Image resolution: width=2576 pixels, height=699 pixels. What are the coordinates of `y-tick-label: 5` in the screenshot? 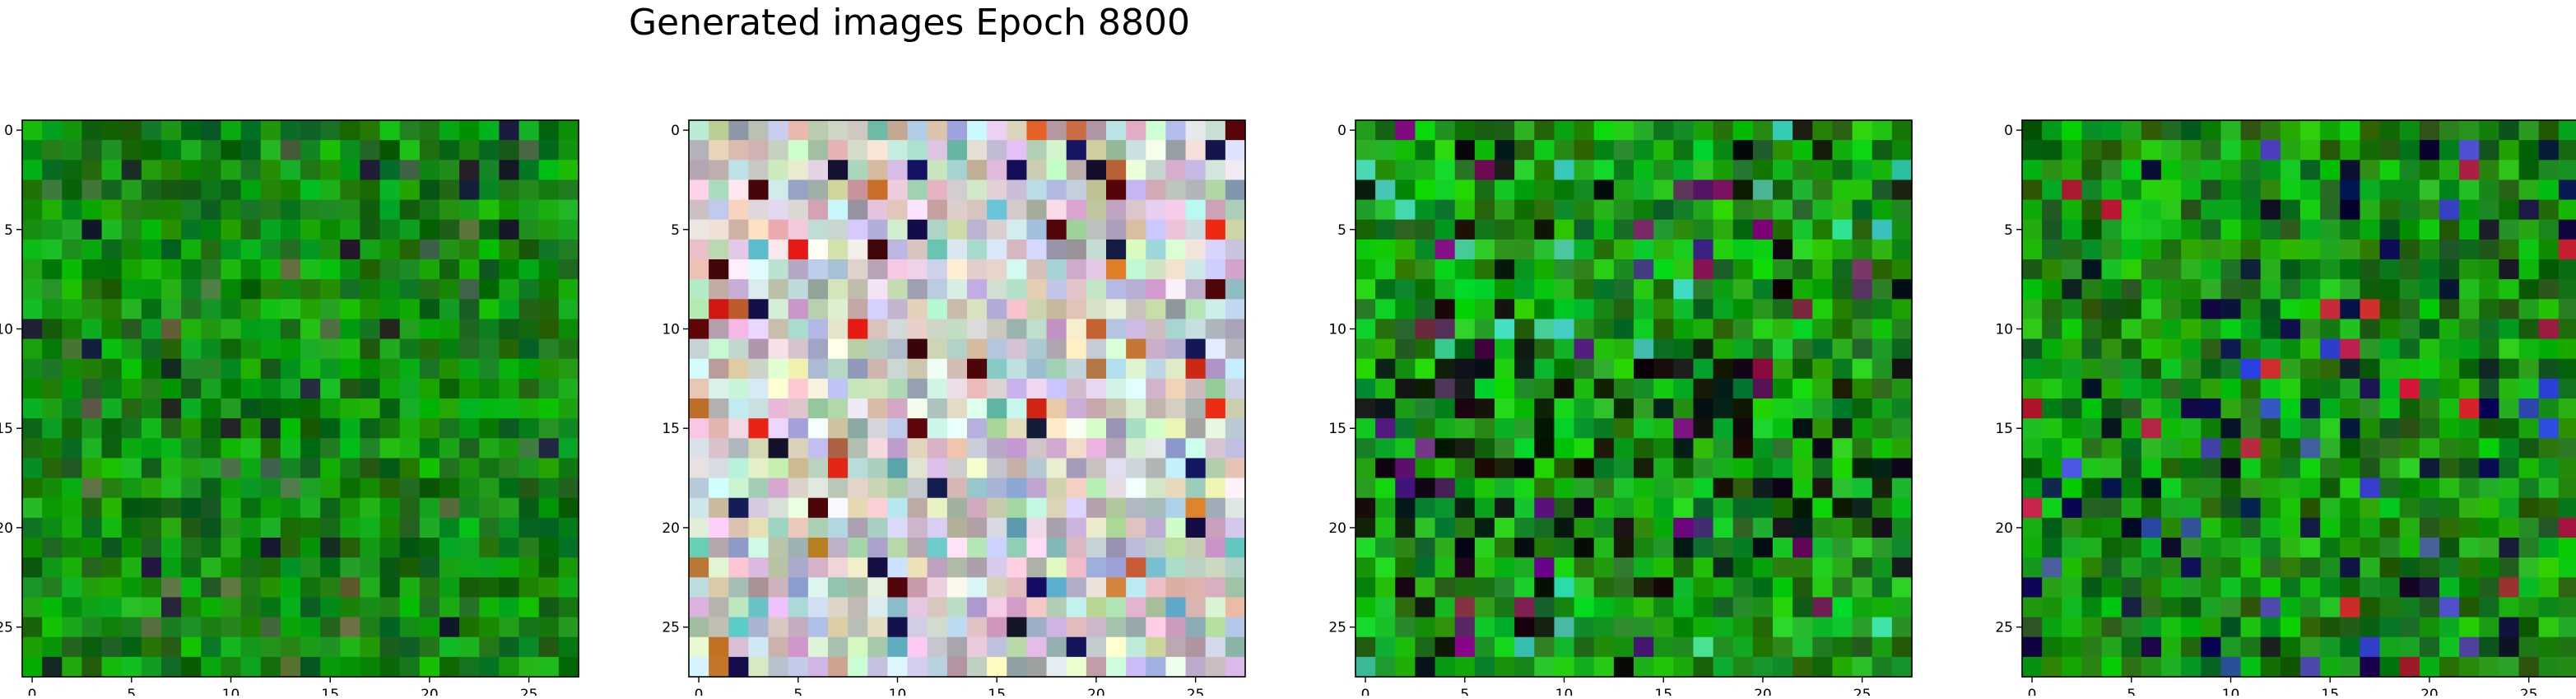 It's located at (1341, 230).